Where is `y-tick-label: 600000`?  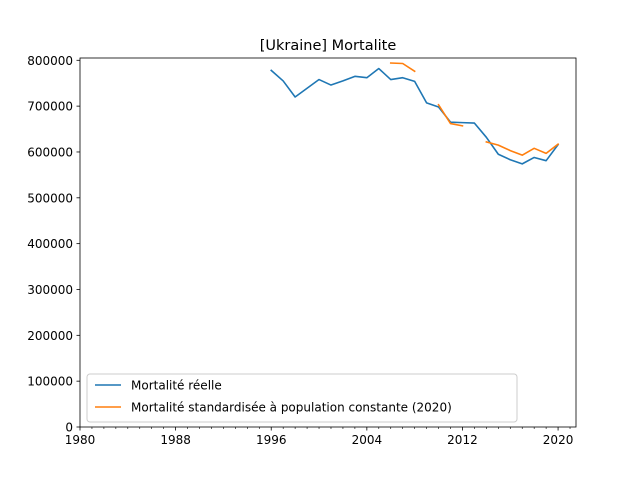 y-tick-label: 600000 is located at coordinates (50, 152).